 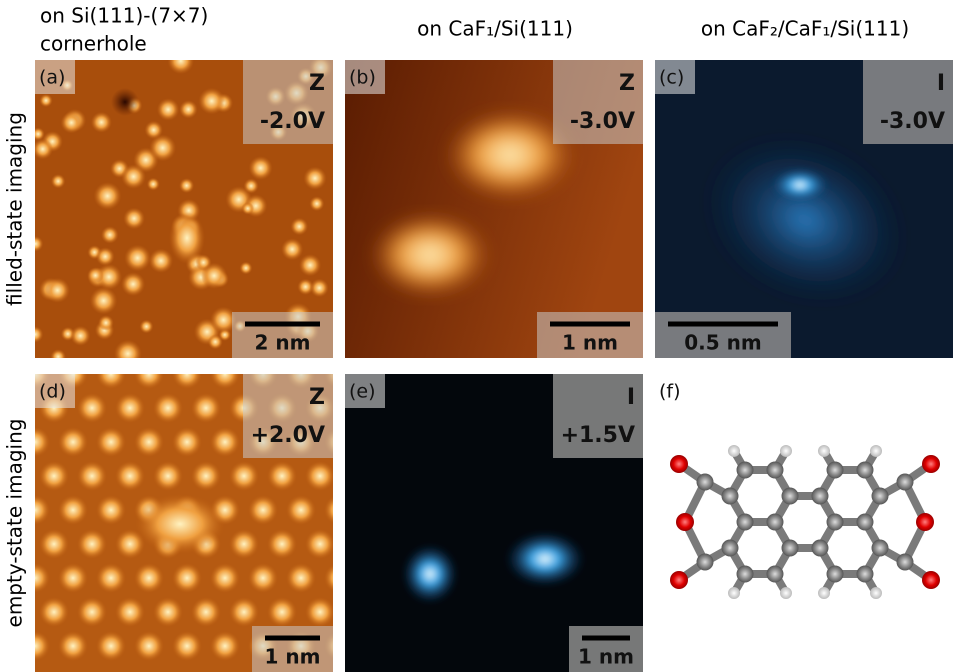 What do you see at coordinates (93, 44) in the screenshot?
I see `column-header: cornerhole` at bounding box center [93, 44].